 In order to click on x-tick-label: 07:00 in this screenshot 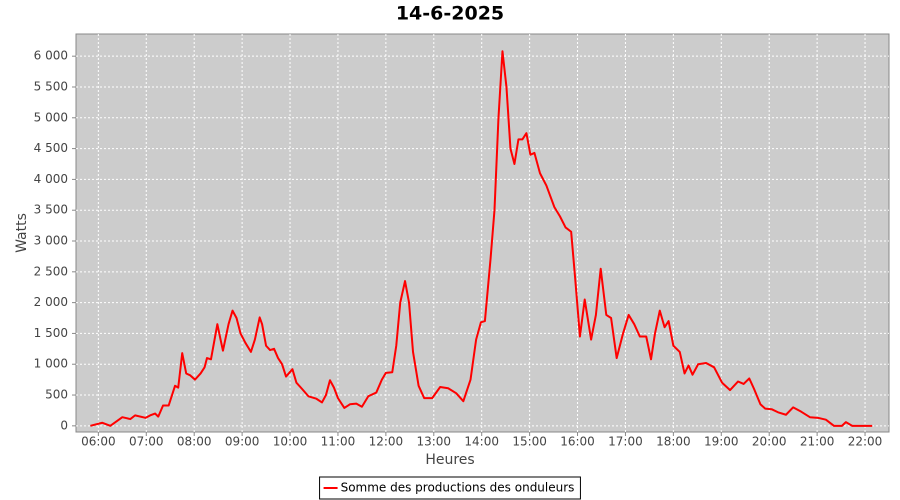, I will do `click(146, 442)`.